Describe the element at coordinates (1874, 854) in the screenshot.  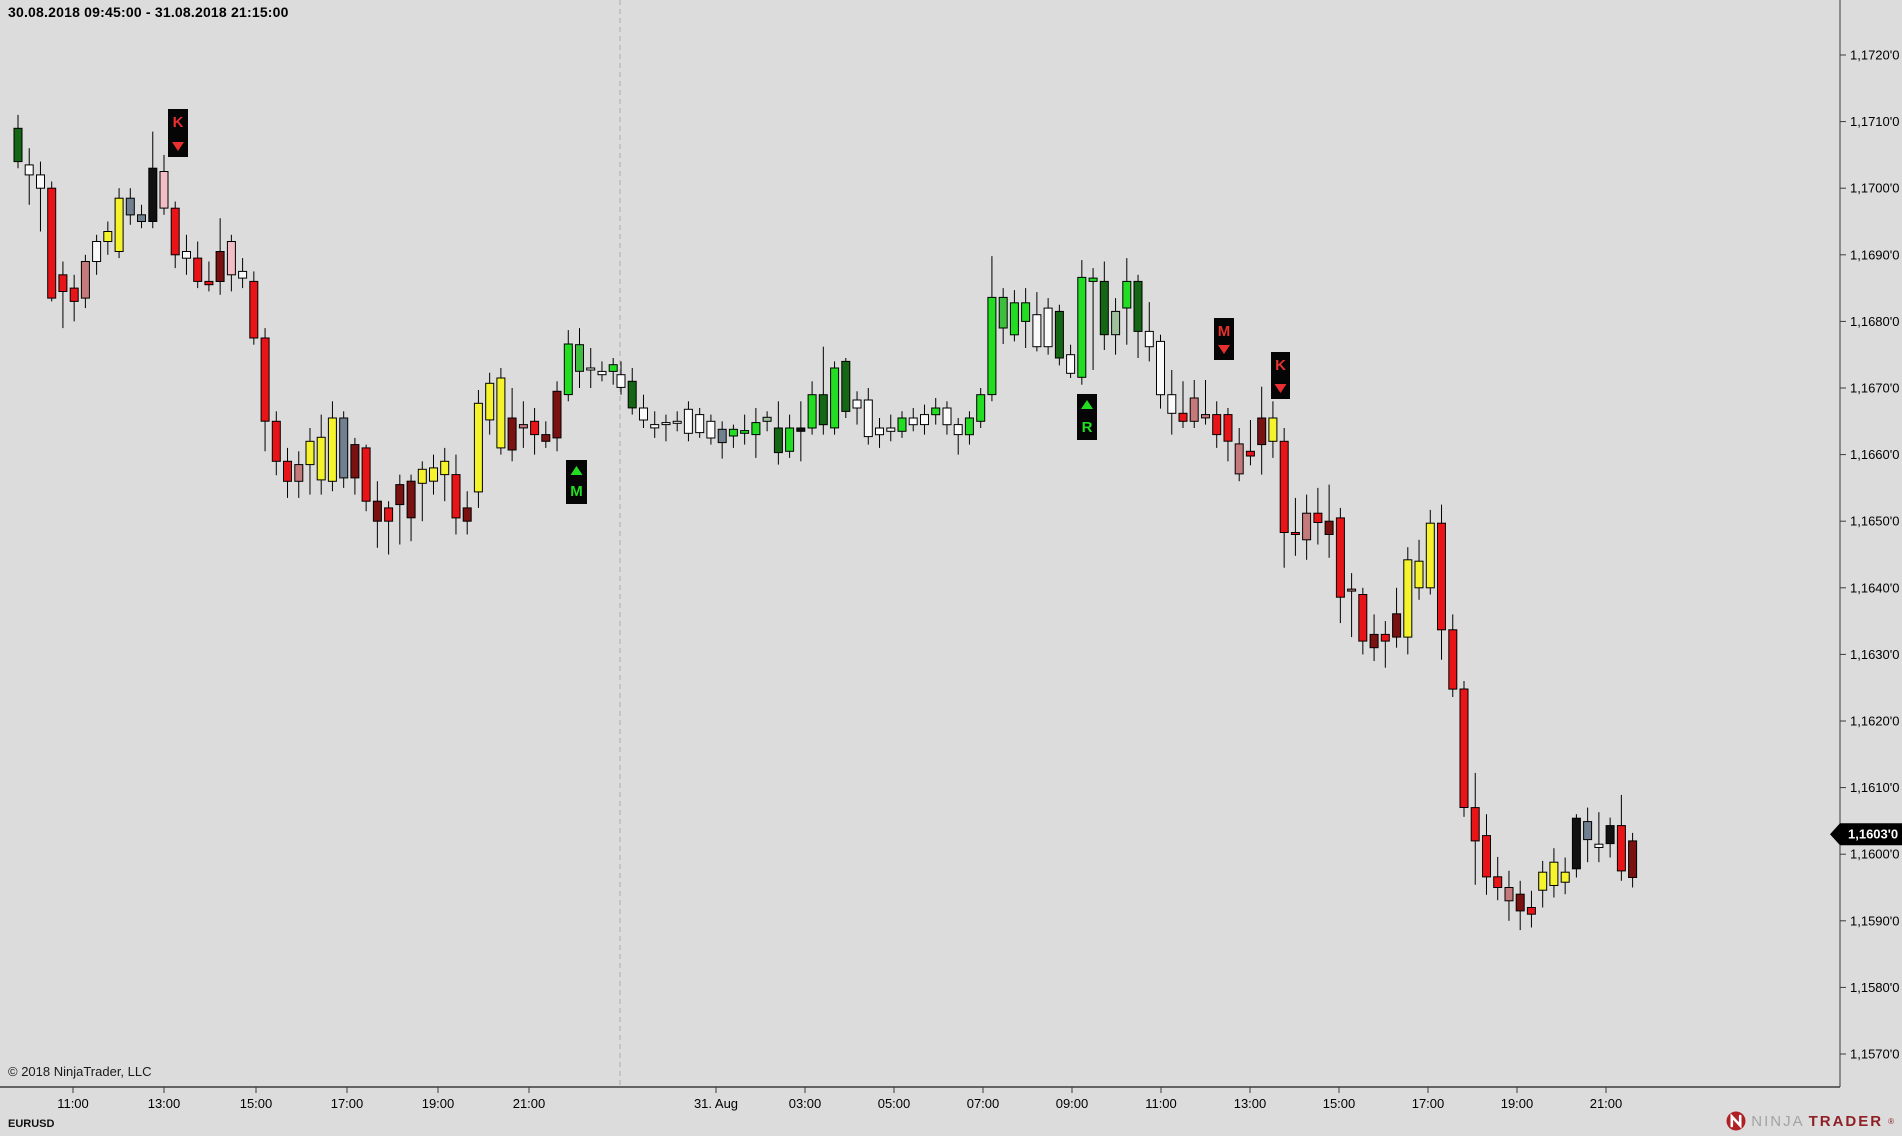
I see `y-axis-label: 1,1600'0` at that location.